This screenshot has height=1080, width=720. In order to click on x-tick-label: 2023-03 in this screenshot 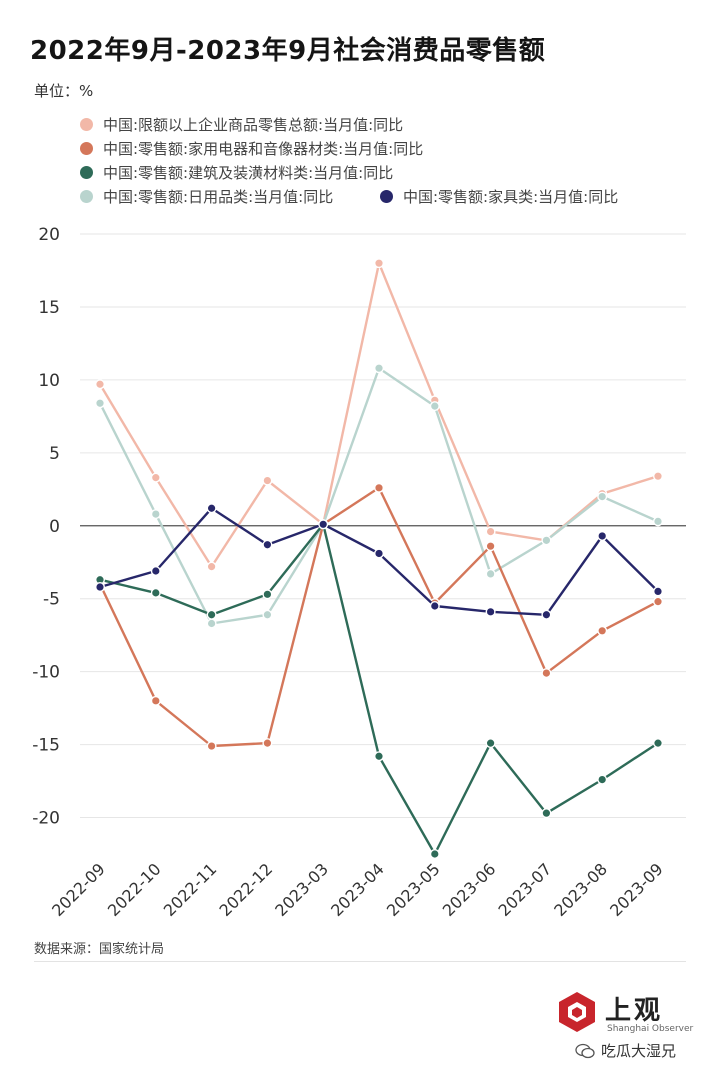, I will do `click(301, 889)`.